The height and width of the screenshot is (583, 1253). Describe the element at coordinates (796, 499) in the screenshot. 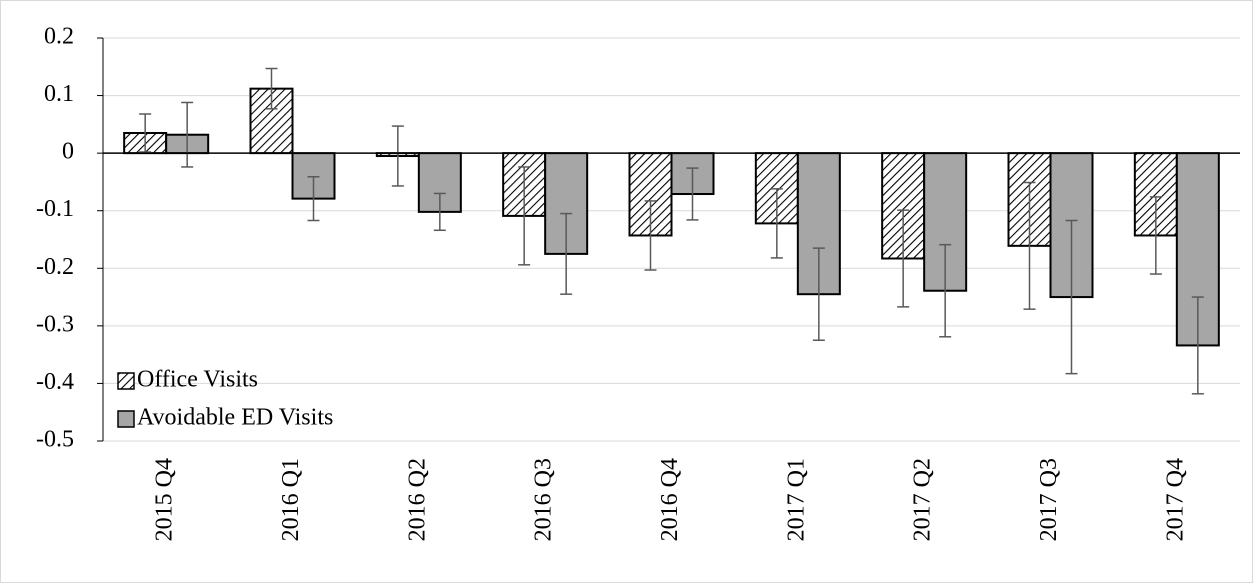

I see `x-tick-label: 2017 Q1` at that location.